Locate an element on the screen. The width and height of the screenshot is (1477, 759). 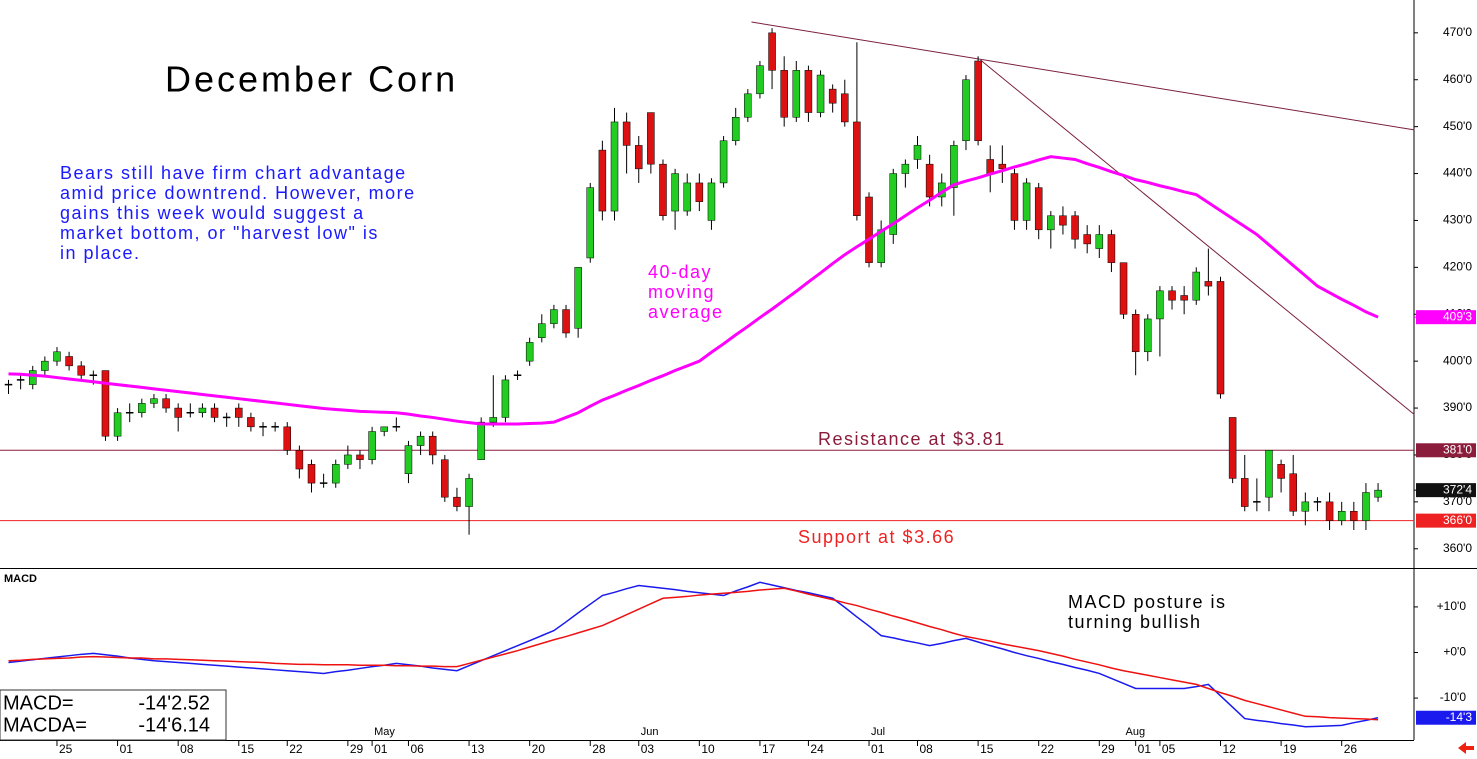
nav-arrow is located at coordinates (1466, 748).